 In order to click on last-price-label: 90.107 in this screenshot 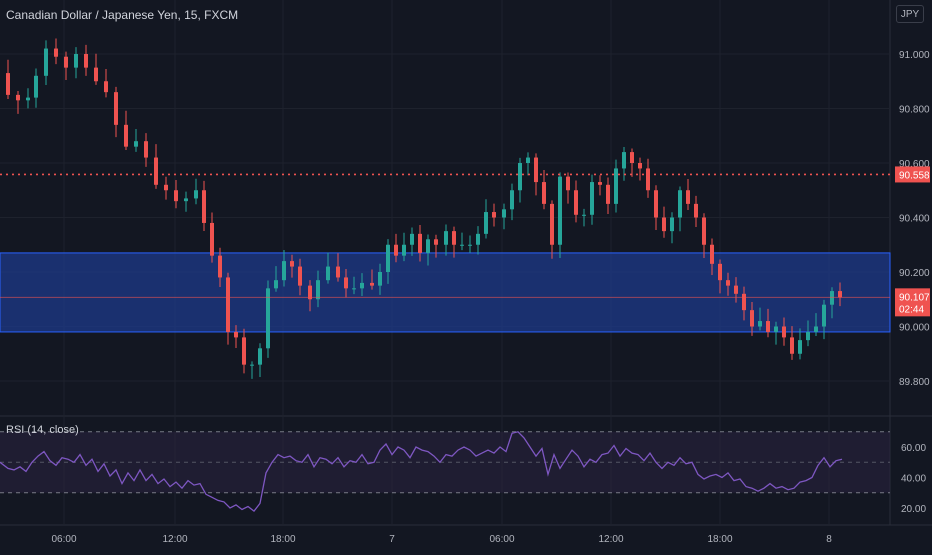, I will do `click(914, 297)`.